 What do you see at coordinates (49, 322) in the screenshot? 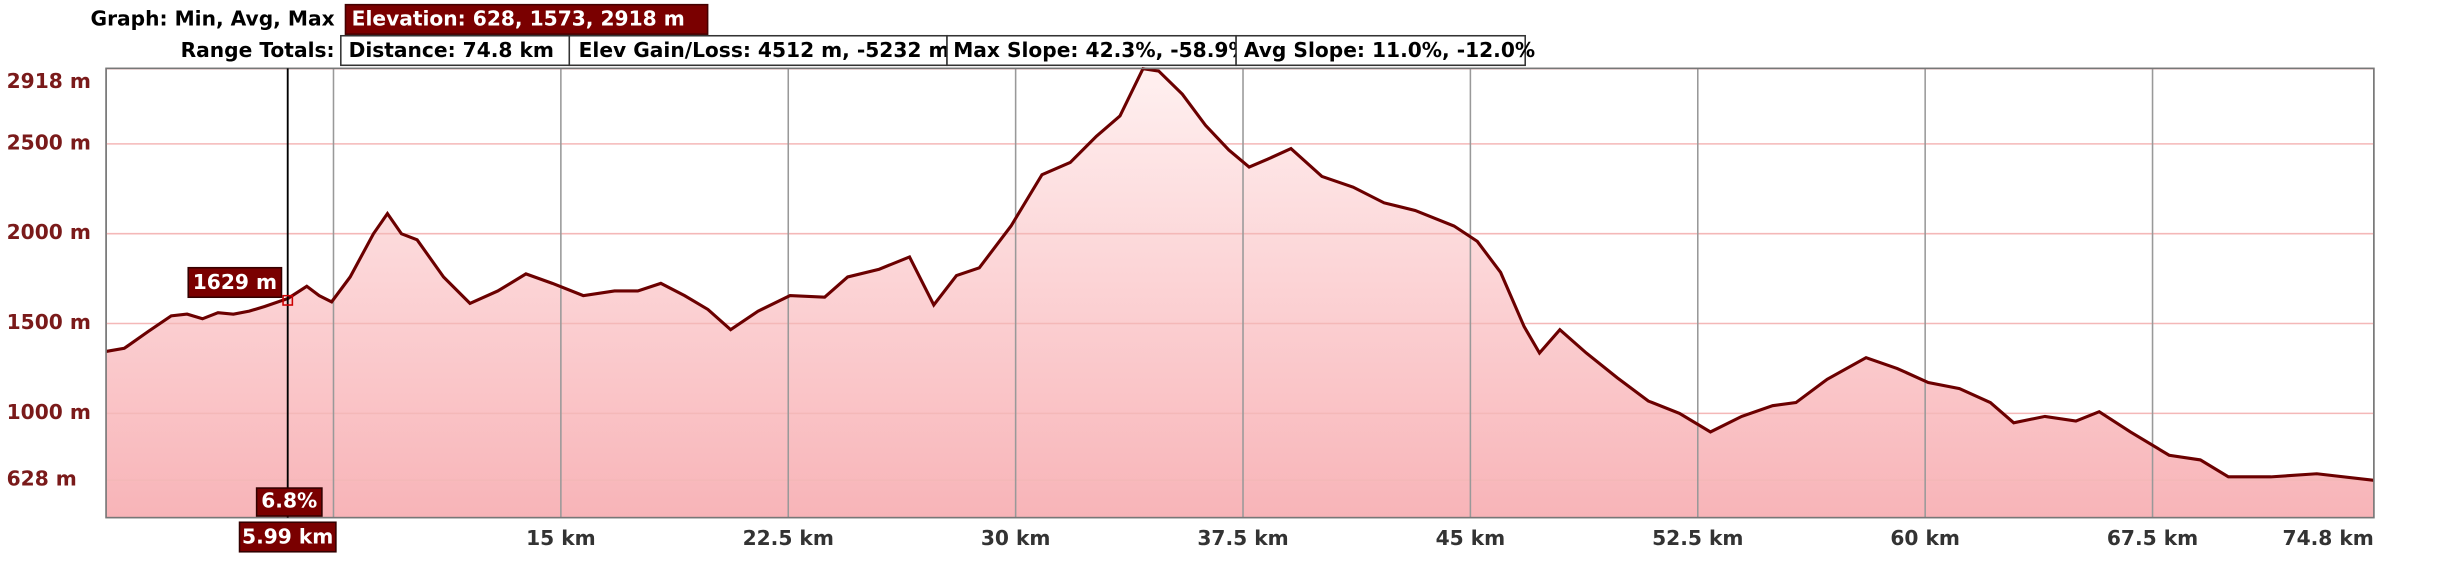
I see `y-tick-label: 1500 m` at bounding box center [49, 322].